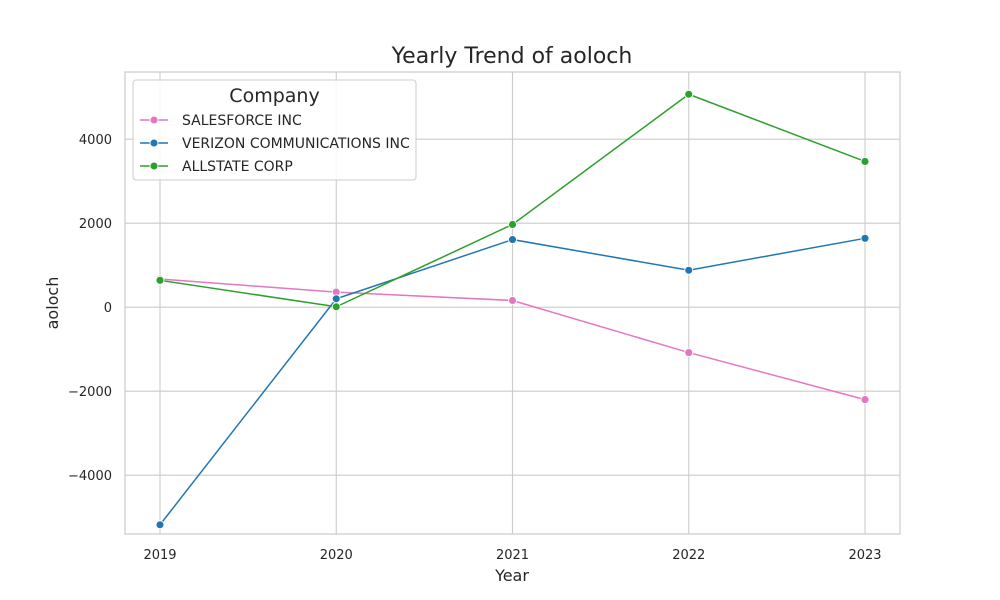 This screenshot has width=1000, height=600. I want to click on legend-title: Company, so click(274, 96).